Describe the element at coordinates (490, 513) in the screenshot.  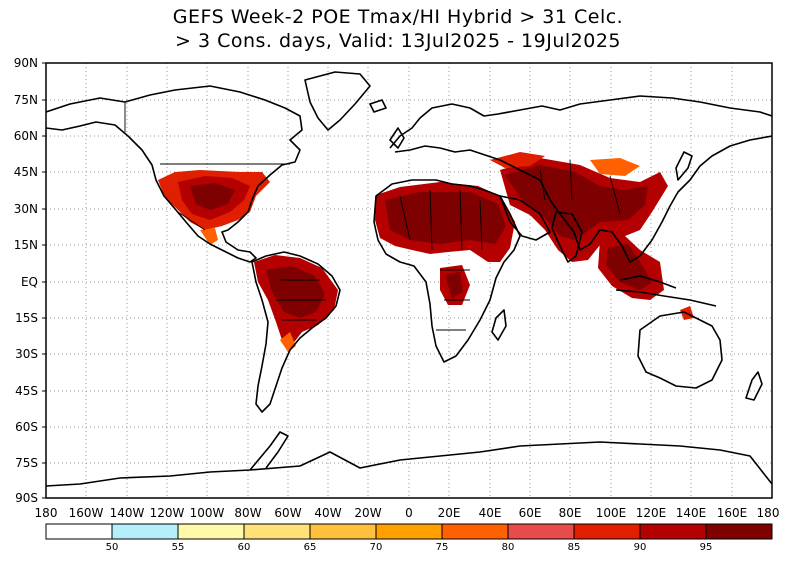
I see `lon-label-40e: 40E` at that location.